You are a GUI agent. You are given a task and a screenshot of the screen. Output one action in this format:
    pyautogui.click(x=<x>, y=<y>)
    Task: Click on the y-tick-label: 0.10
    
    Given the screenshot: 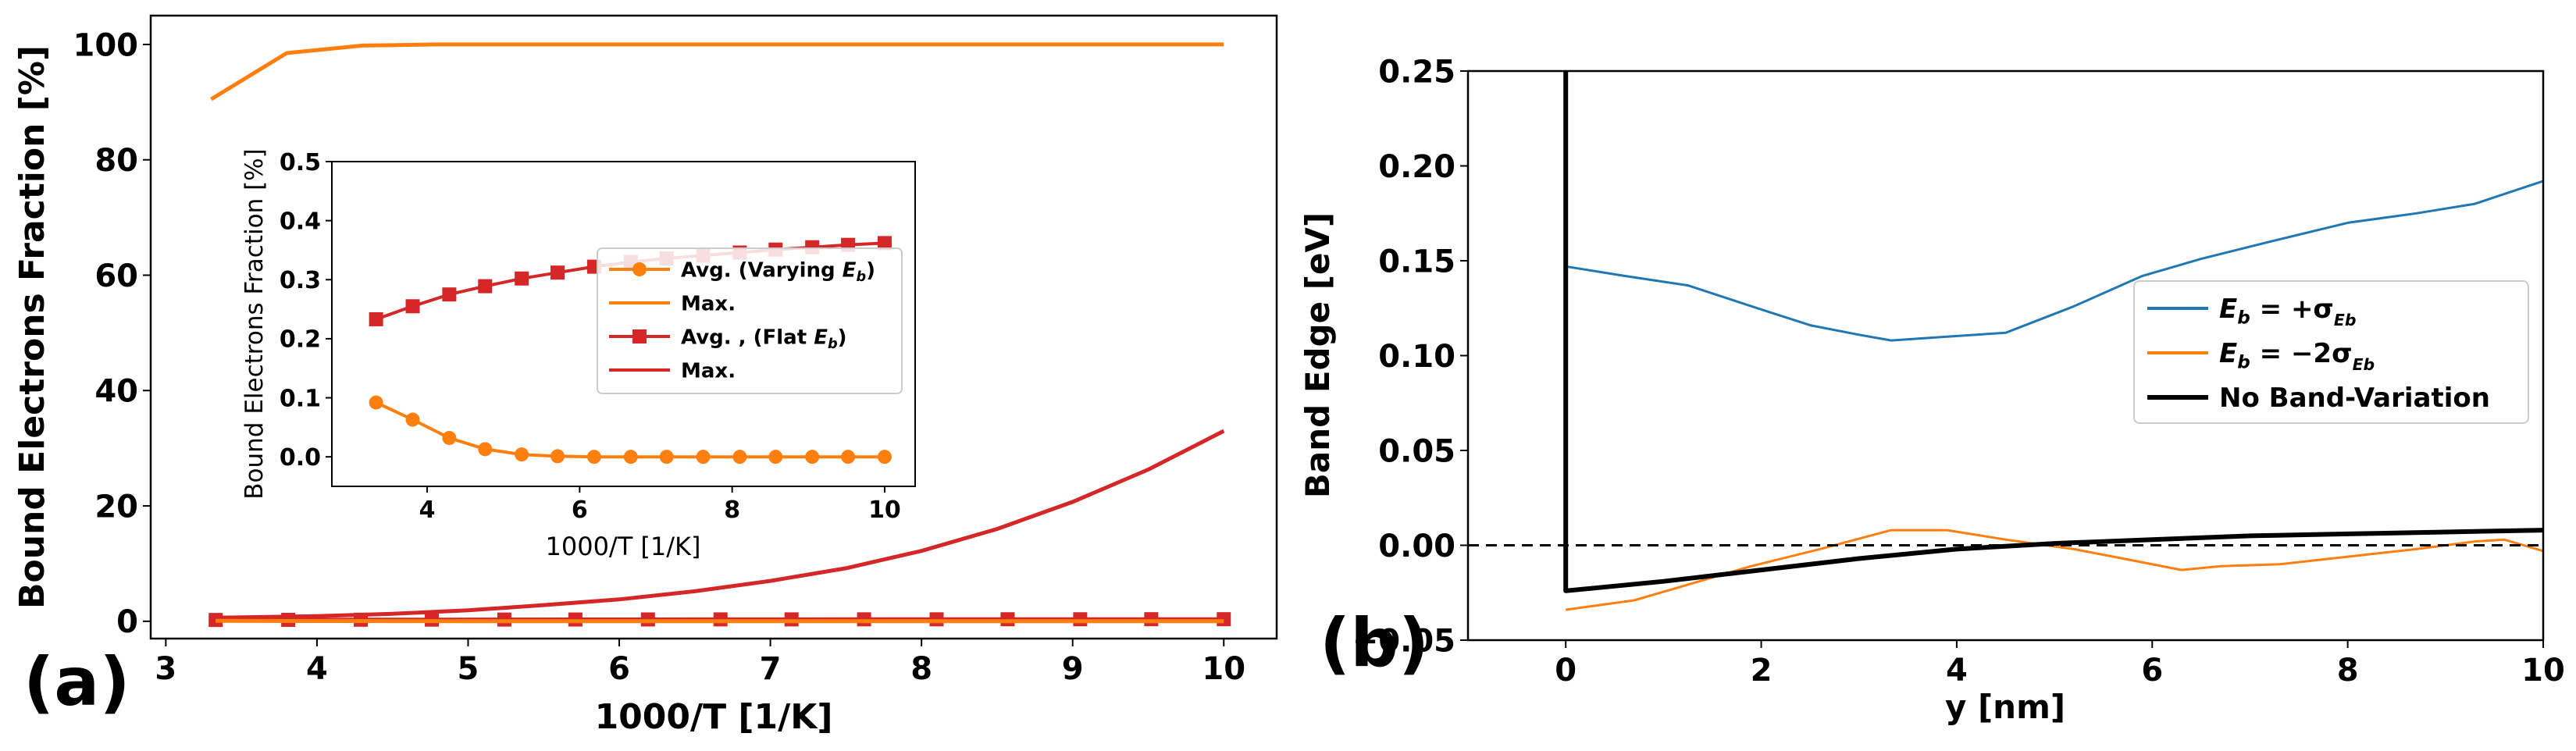 What is the action you would take?
    pyautogui.click(x=1416, y=357)
    